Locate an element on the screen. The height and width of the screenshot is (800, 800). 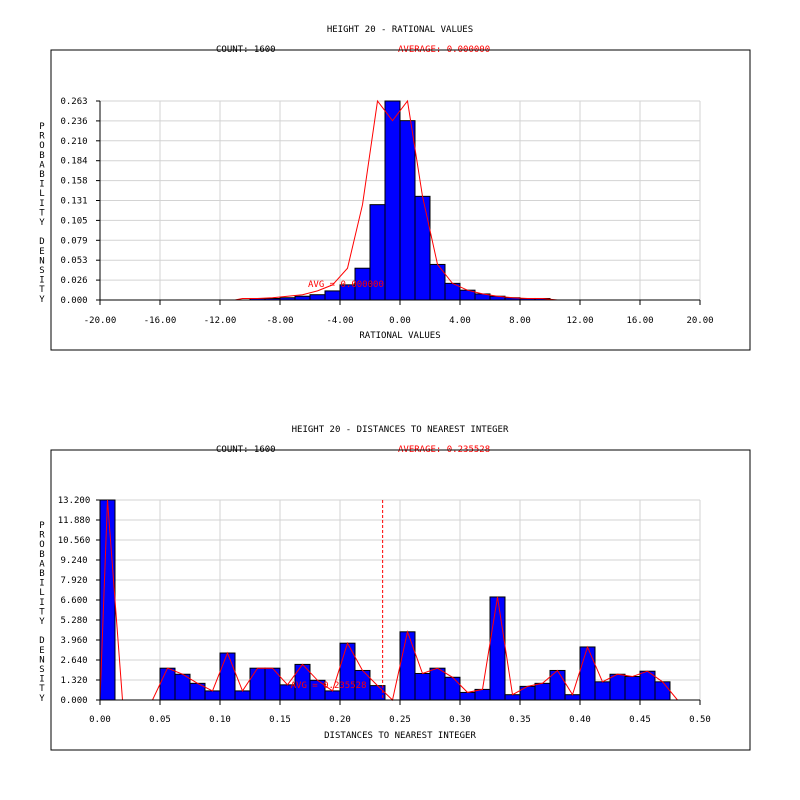
x-tick-label: 0.25 is located at coordinates (400, 720).